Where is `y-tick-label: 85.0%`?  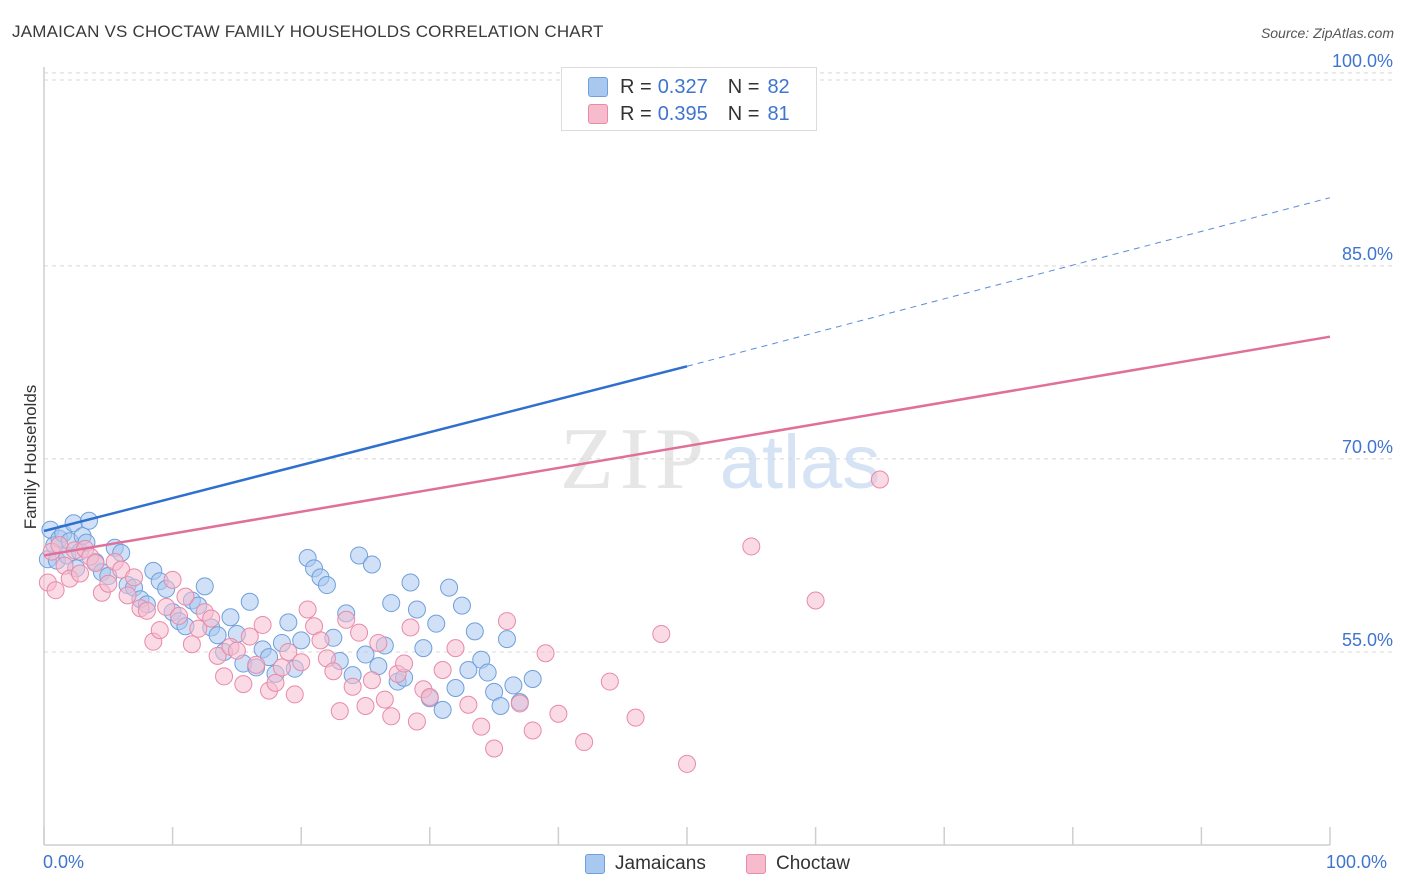 y-tick-label: 85.0% is located at coordinates (1367, 254).